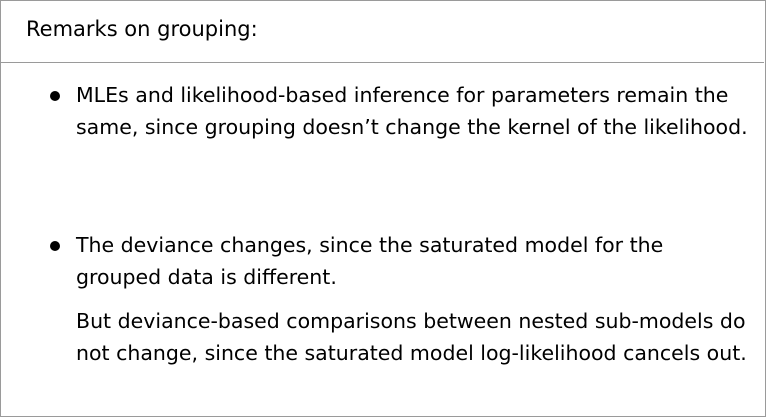 Image resolution: width=766 pixels, height=417 pixels. Describe the element at coordinates (142, 29) in the screenshot. I see `slide-title: Remarks on grouping:` at that location.